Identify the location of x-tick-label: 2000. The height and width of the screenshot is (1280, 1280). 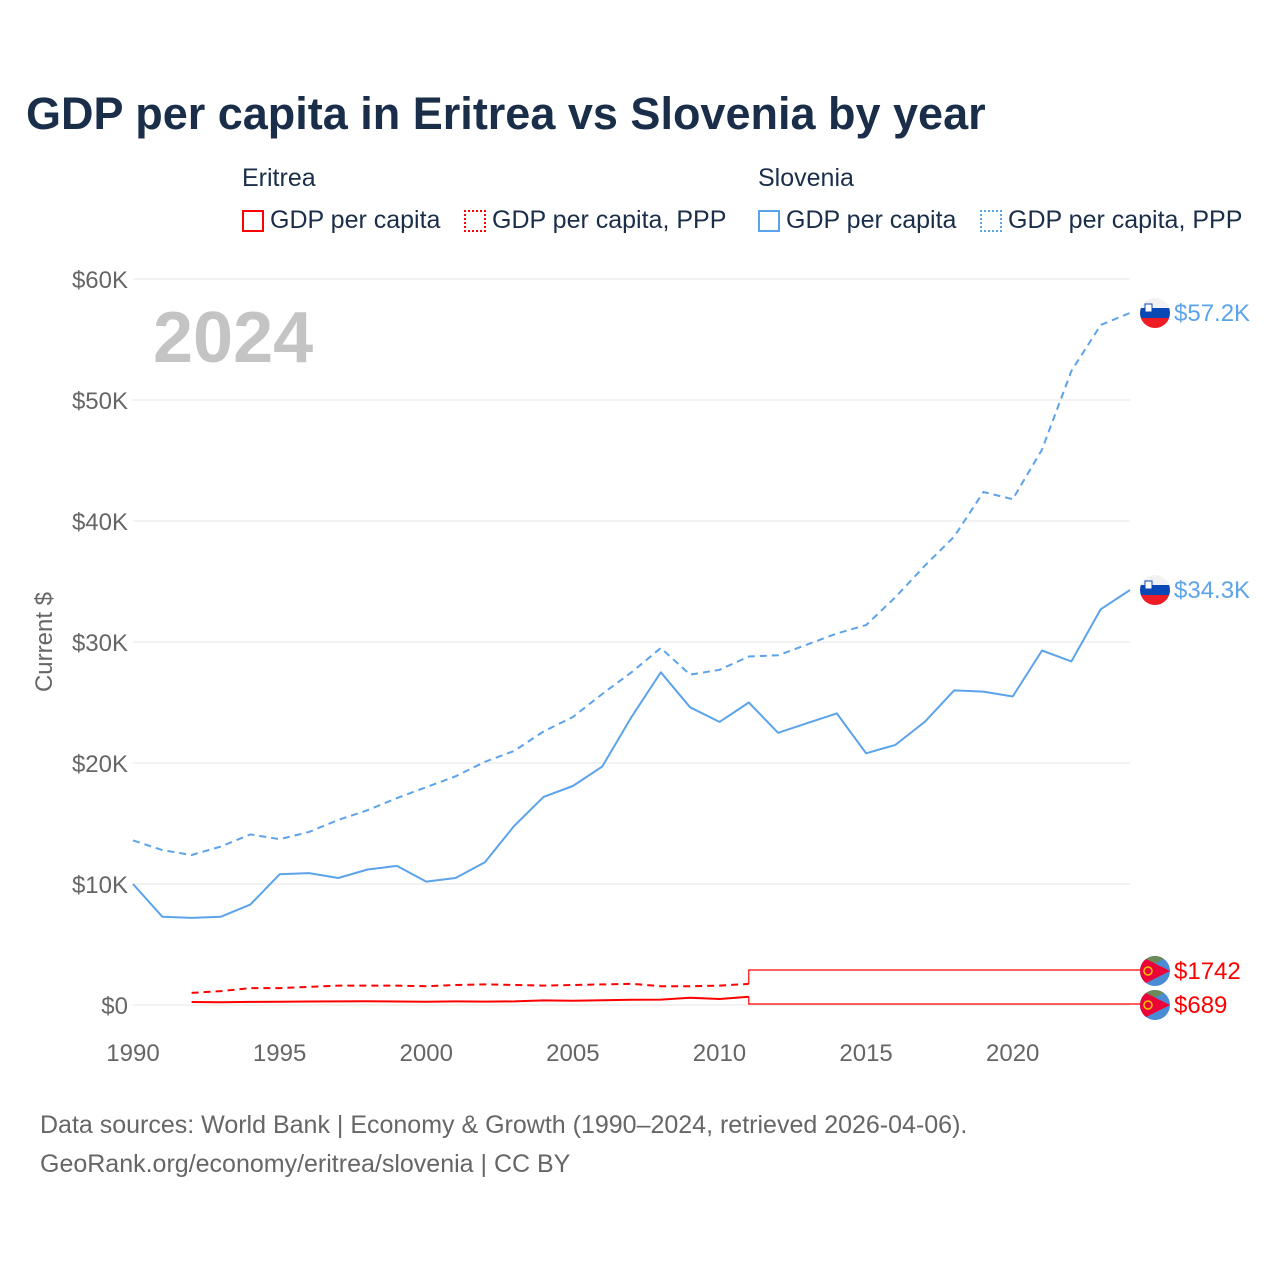
(426, 1053).